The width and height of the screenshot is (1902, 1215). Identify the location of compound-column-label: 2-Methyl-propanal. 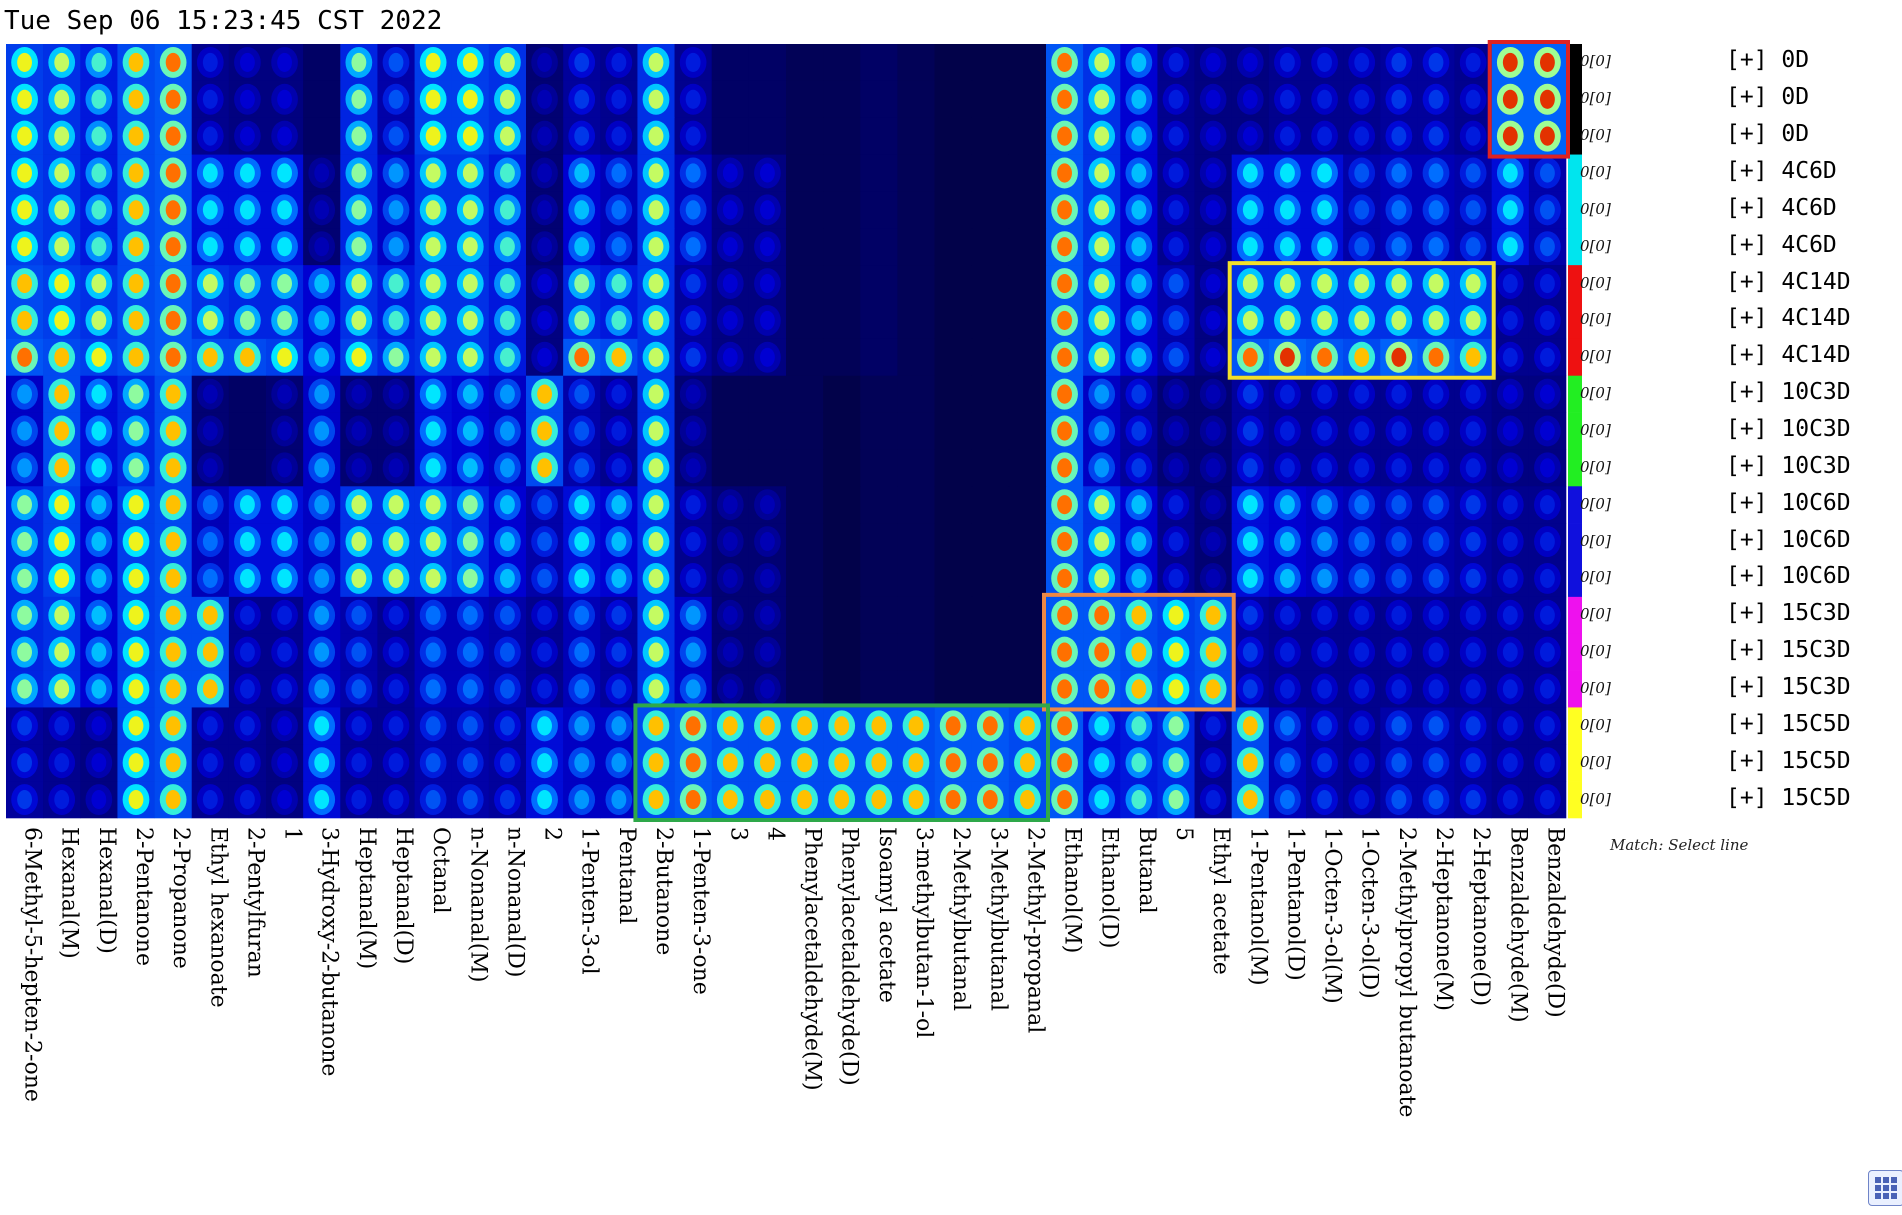
(1035, 930).